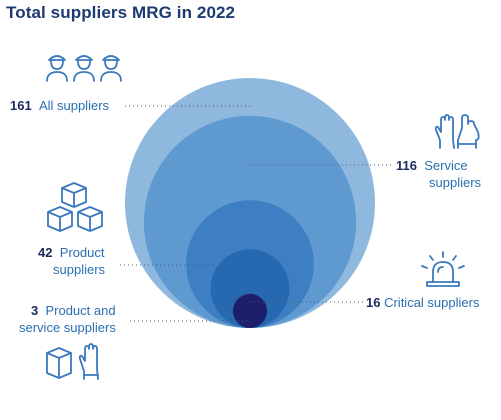 The width and height of the screenshot is (501, 420). Describe the element at coordinates (459, 132) in the screenshot. I see `gloves-icon` at that location.